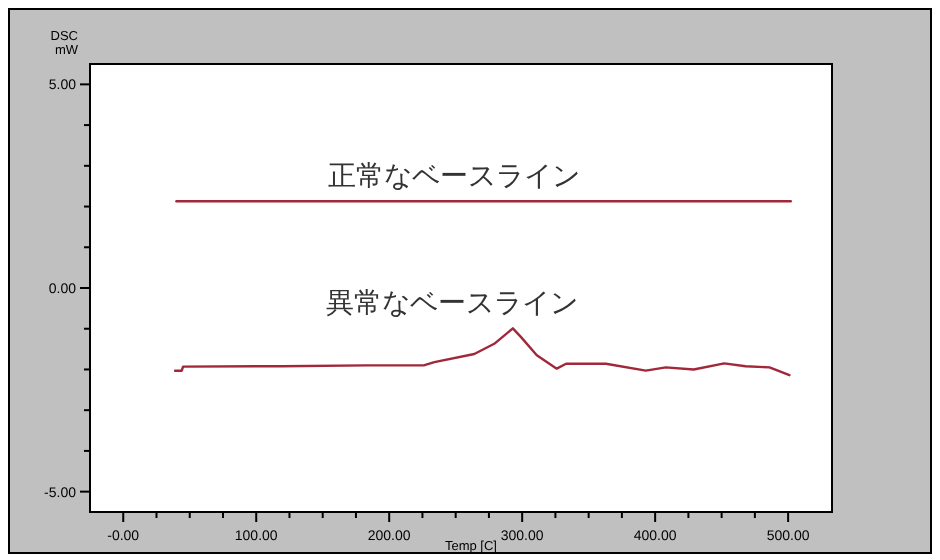 The height and width of the screenshot is (560, 940). What do you see at coordinates (453, 175) in the screenshot?
I see `series-label: 正常なベースライン` at bounding box center [453, 175].